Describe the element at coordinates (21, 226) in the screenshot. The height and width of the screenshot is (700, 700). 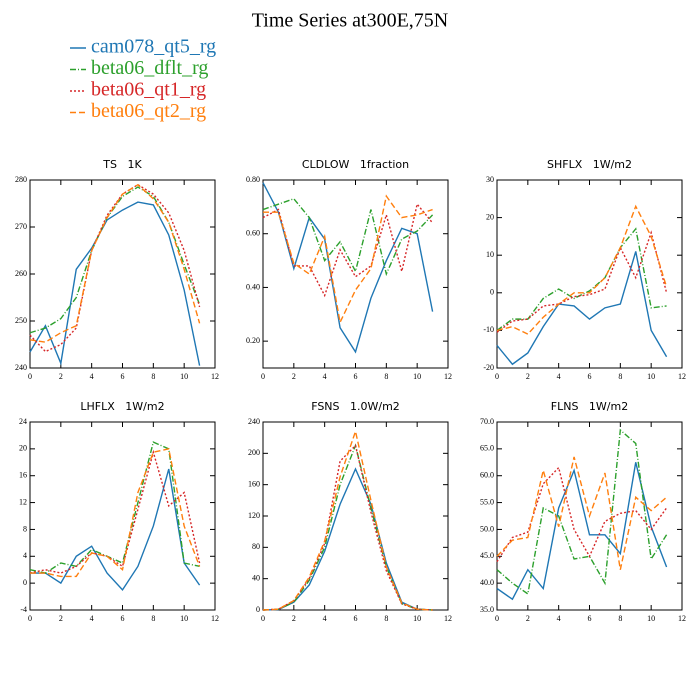
I see `y-tick-label: 270` at that location.